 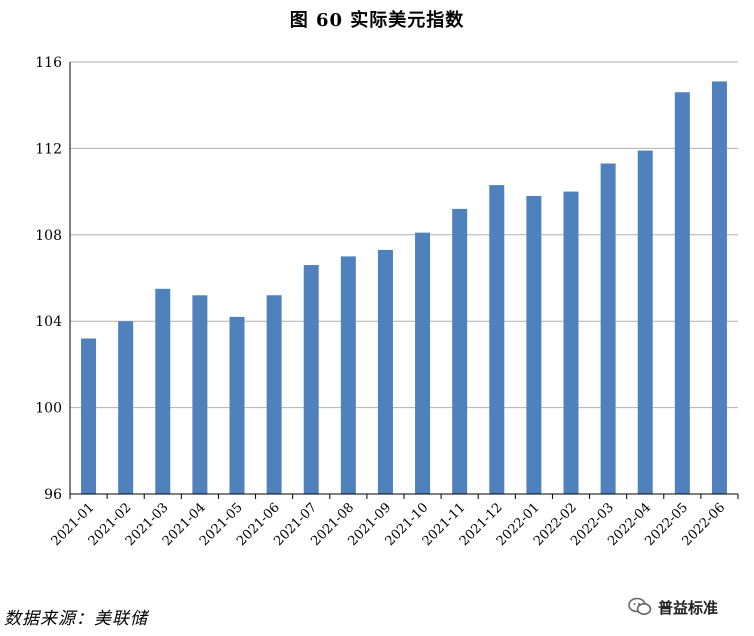 I want to click on y-tick-label: 100, so click(x=48, y=409).